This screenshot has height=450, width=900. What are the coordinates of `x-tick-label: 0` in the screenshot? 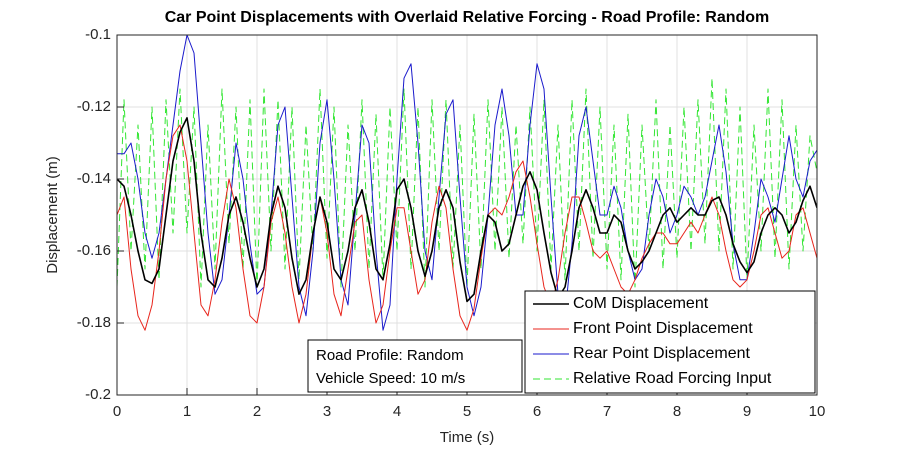 It's located at (117, 411).